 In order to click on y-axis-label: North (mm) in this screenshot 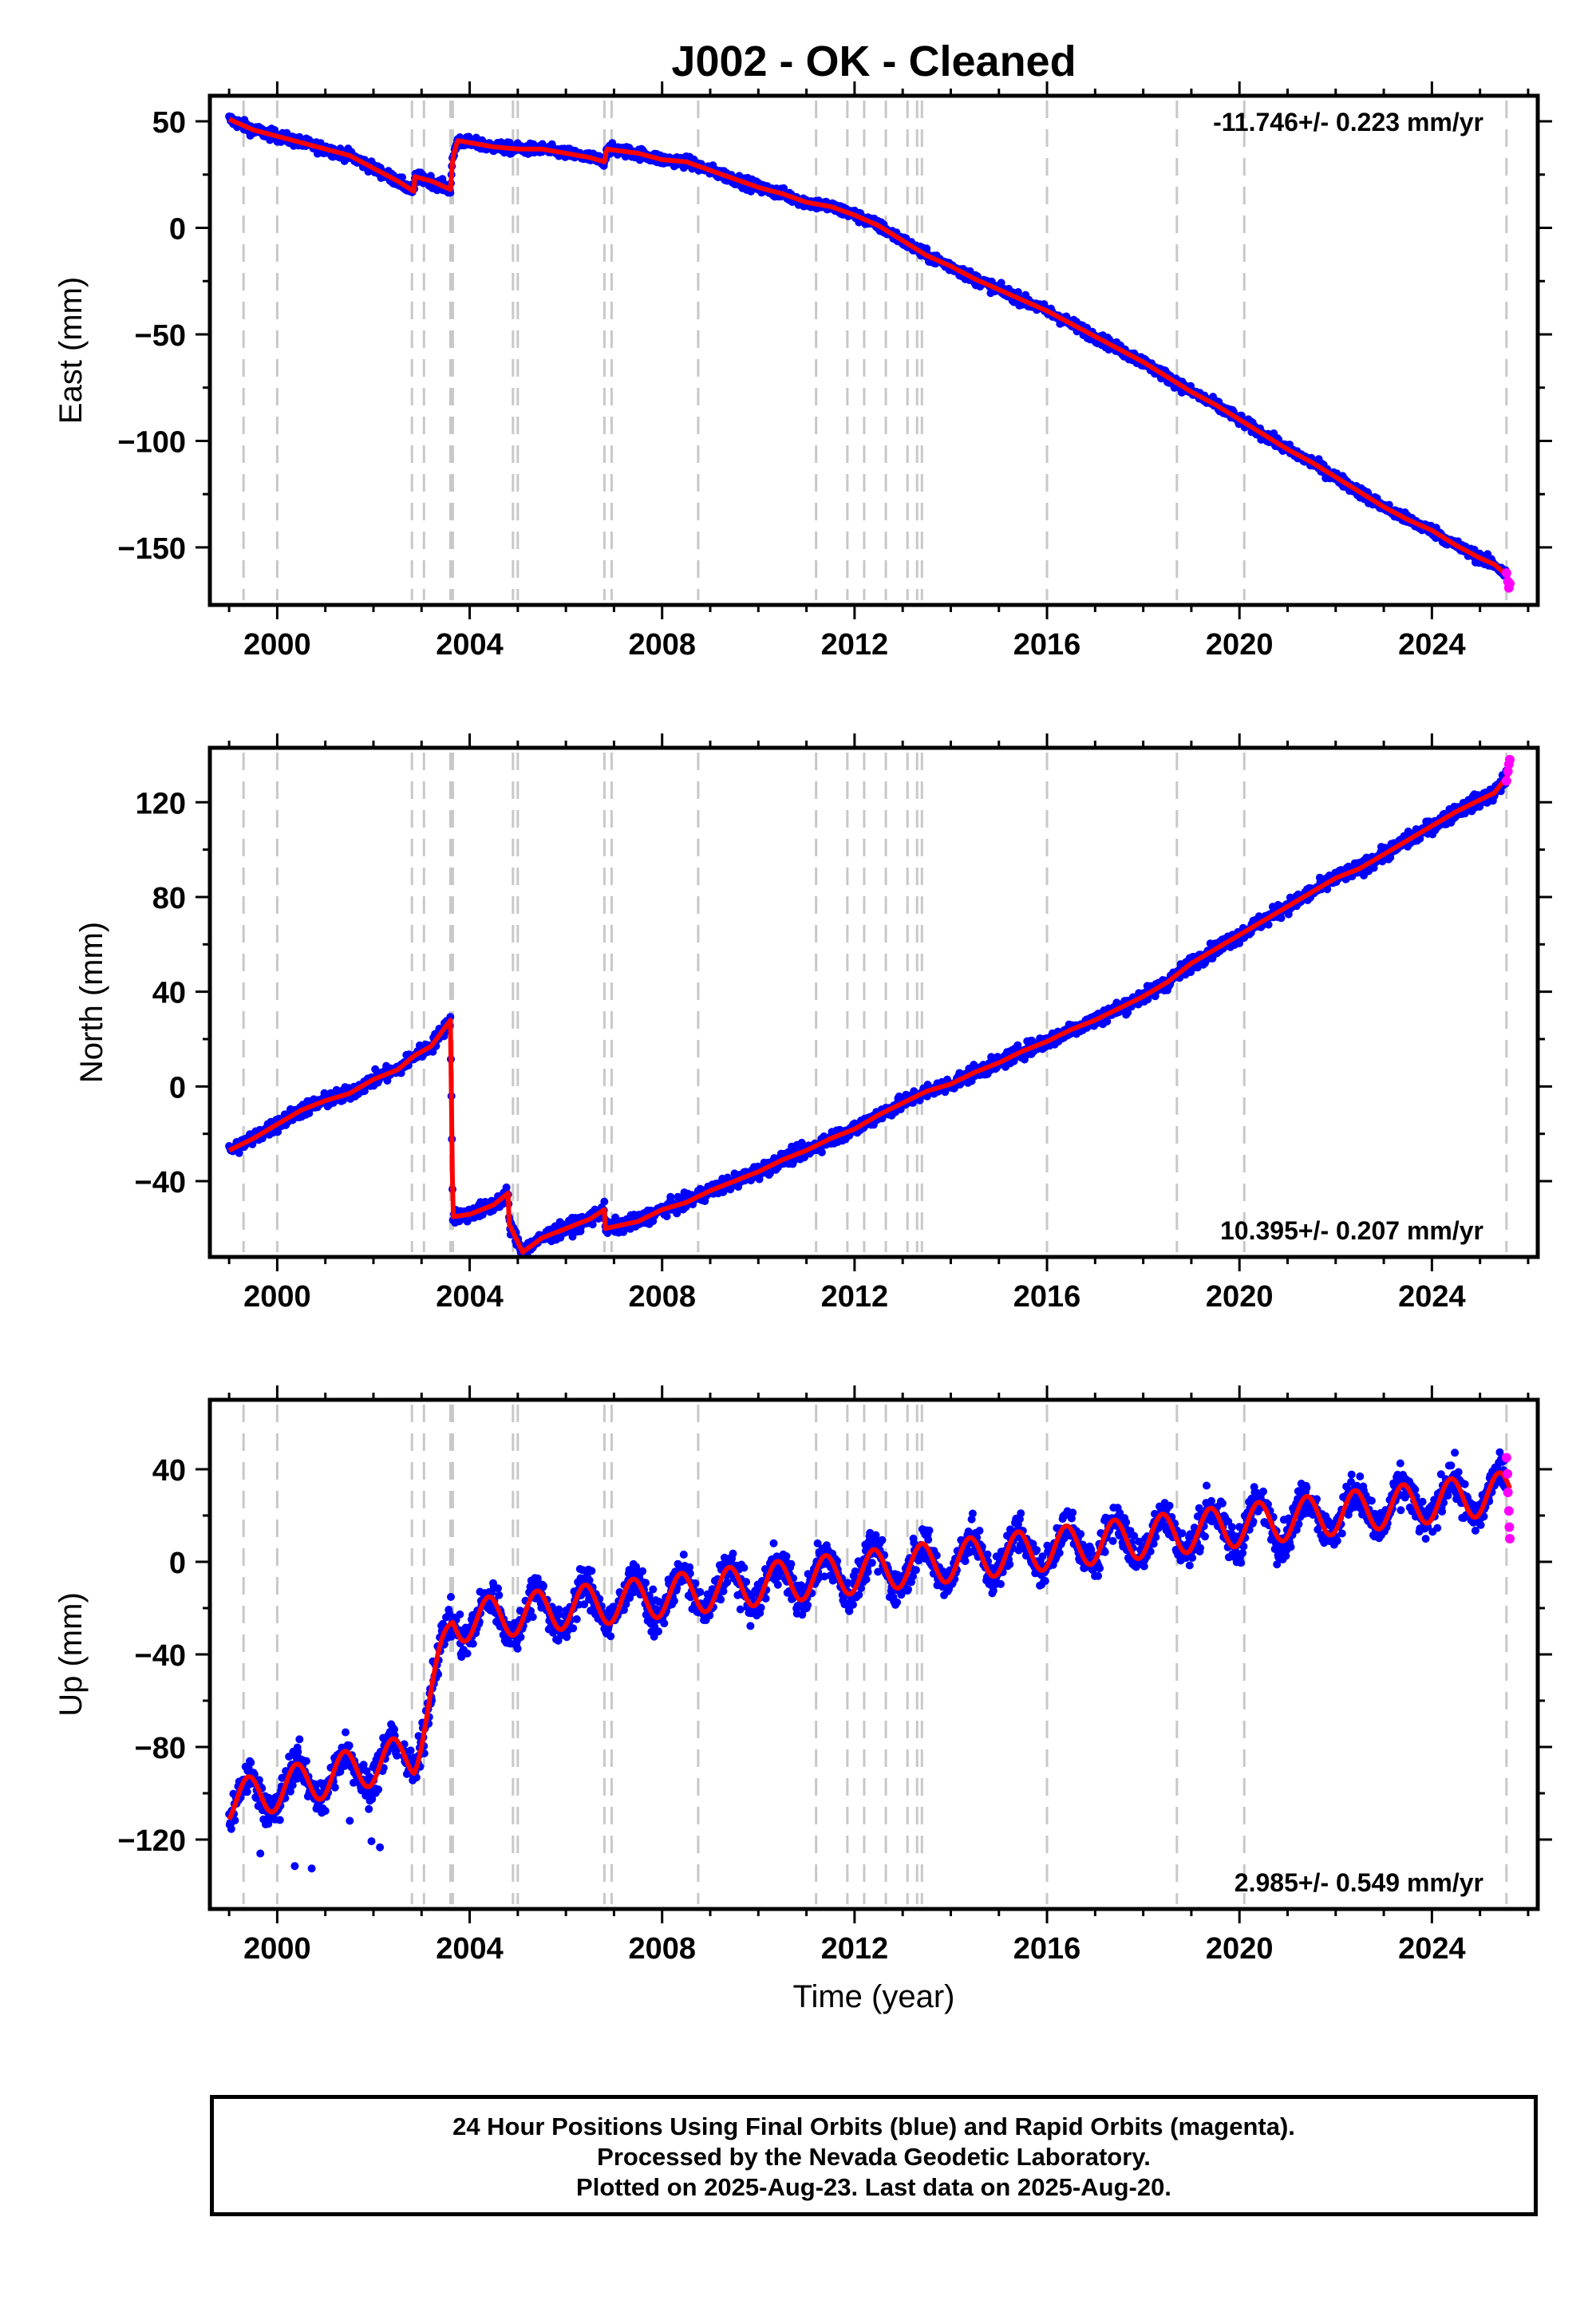, I will do `click(91, 1002)`.